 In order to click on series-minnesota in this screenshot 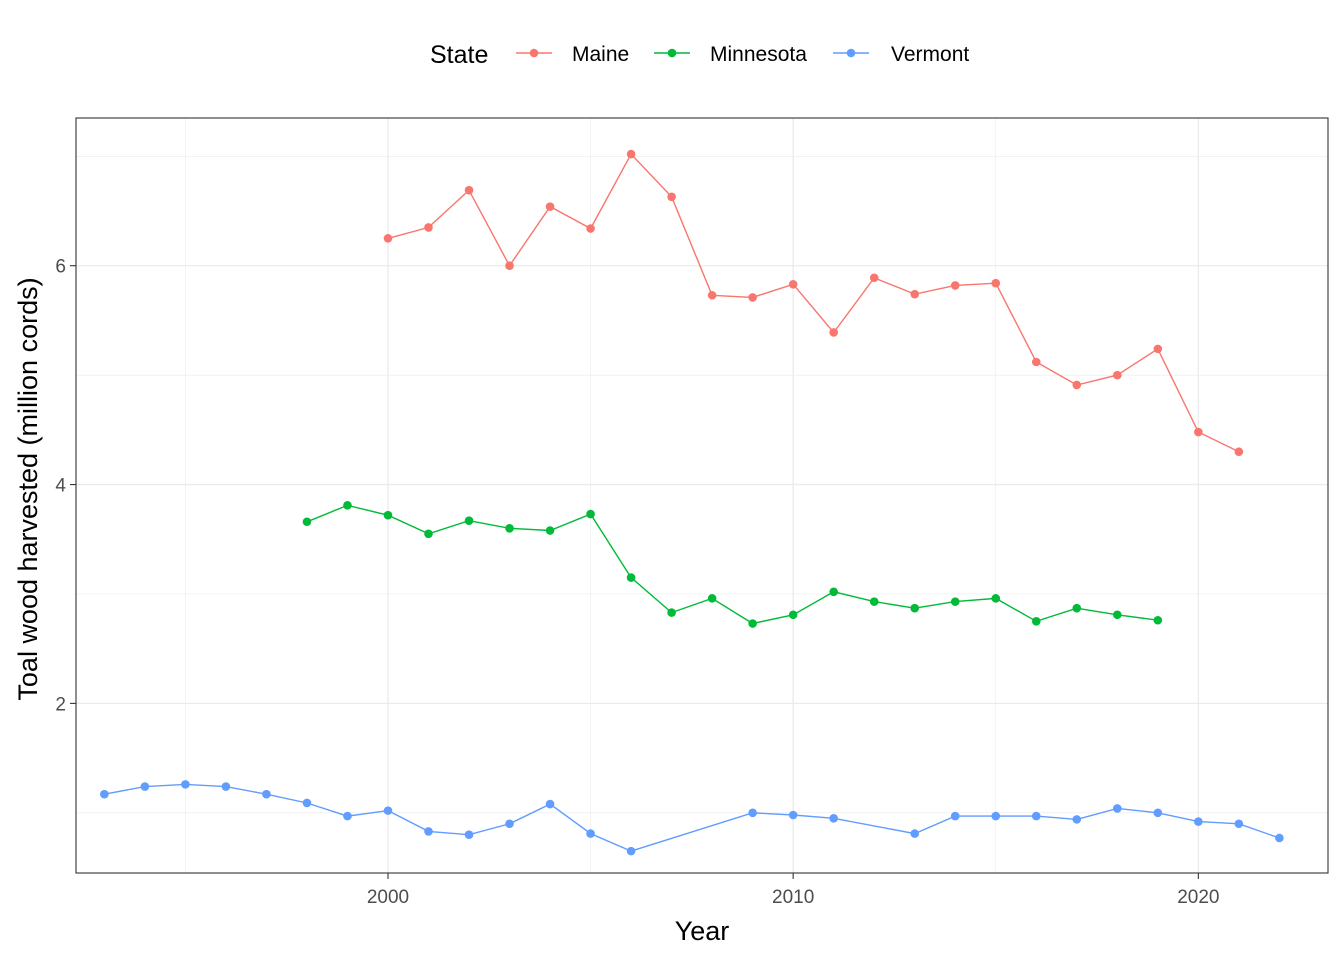, I will do `click(732, 564)`.